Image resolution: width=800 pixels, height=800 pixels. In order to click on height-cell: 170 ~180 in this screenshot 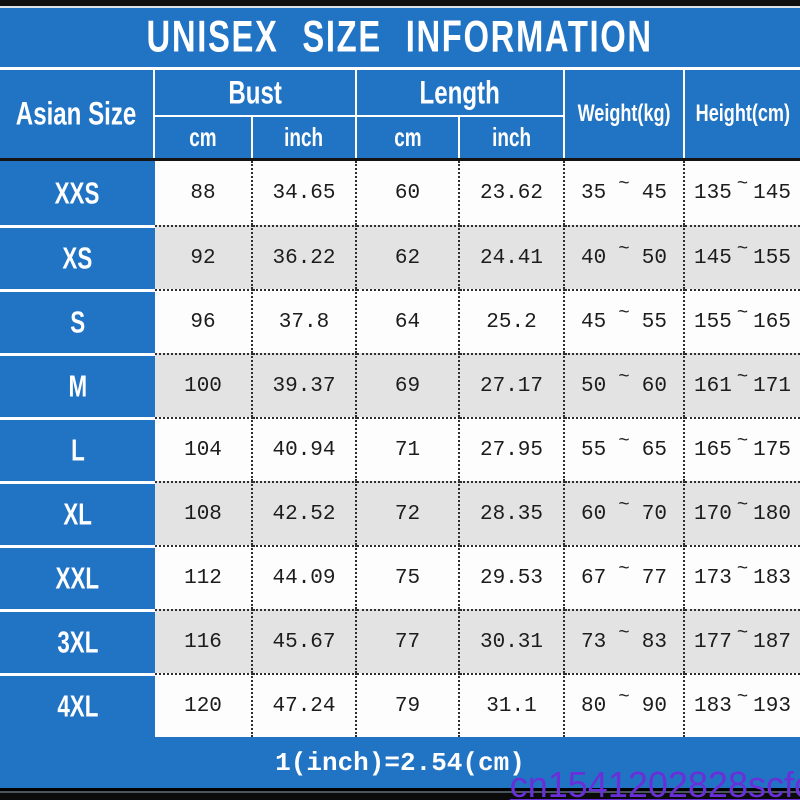, I will do `click(742, 513)`.